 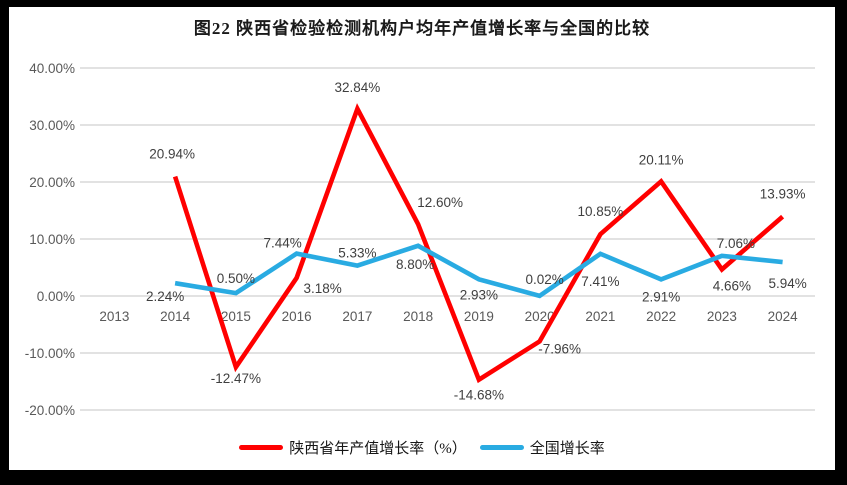 What do you see at coordinates (600, 316) in the screenshot?
I see `x-axis-tick-label: 2021` at bounding box center [600, 316].